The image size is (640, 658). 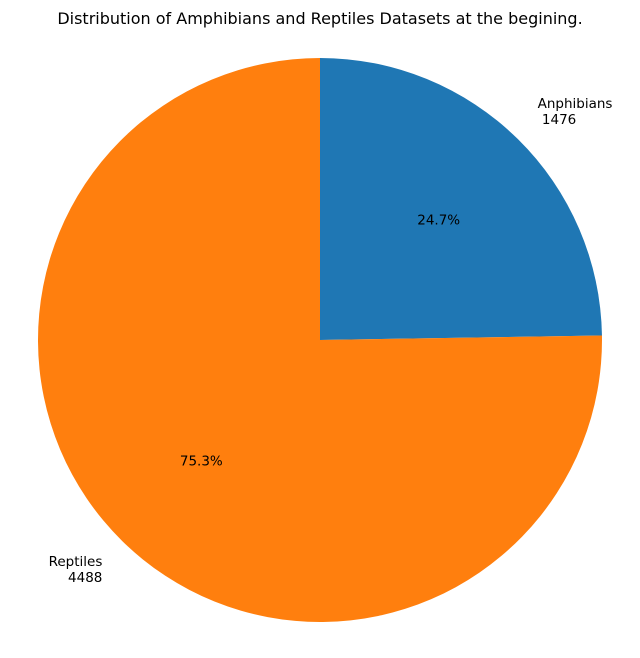 I want to click on slice-outer-label: Anphibians 1476, so click(x=575, y=112).